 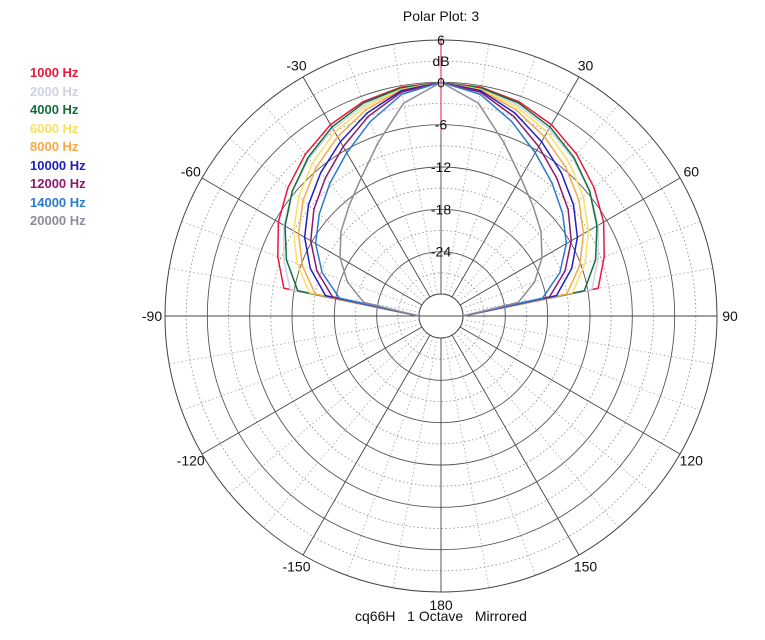 I want to click on angle-tick-label: 180, so click(x=441, y=605).